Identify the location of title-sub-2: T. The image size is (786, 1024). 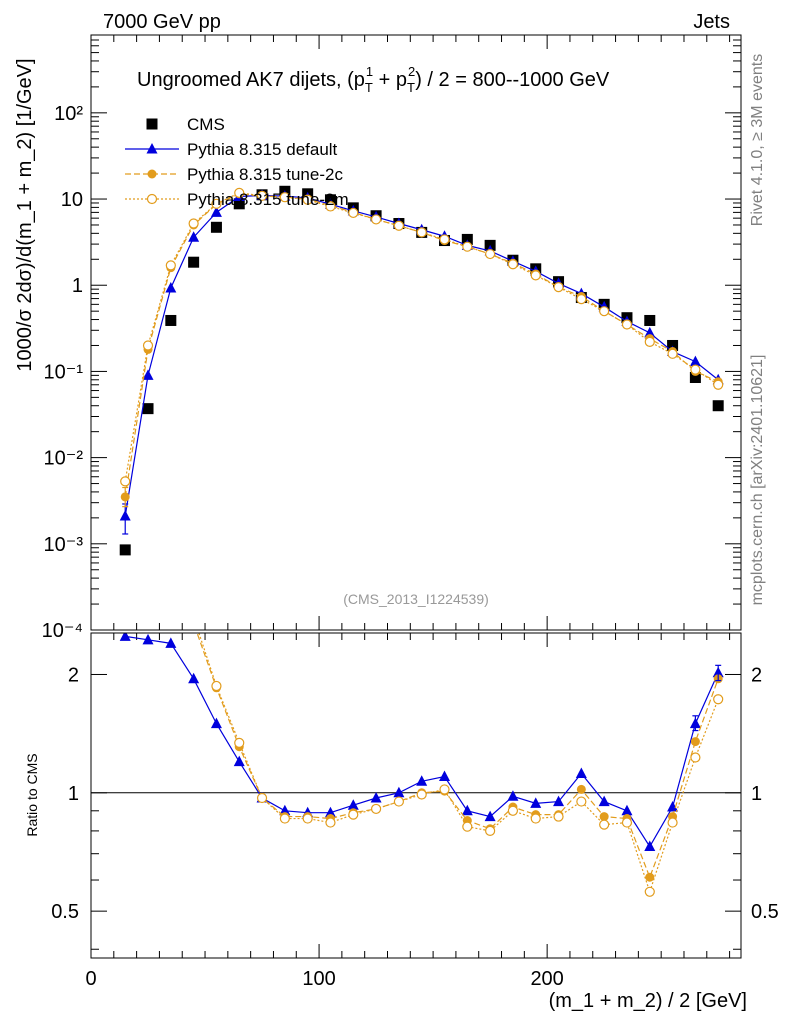
(411, 87).